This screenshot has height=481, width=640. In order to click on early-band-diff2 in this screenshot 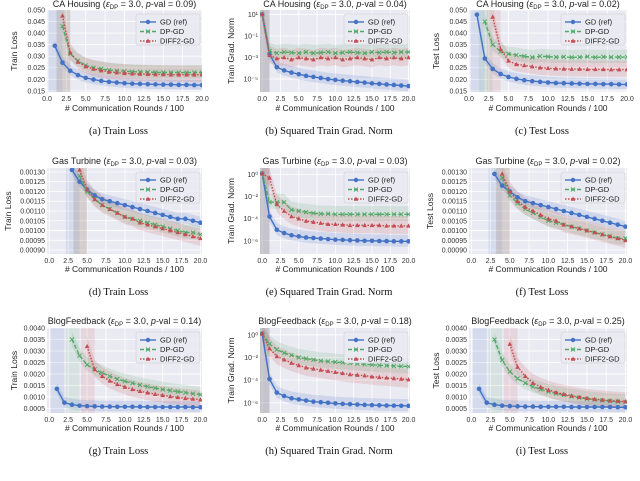, I will do `click(265, 211)`.